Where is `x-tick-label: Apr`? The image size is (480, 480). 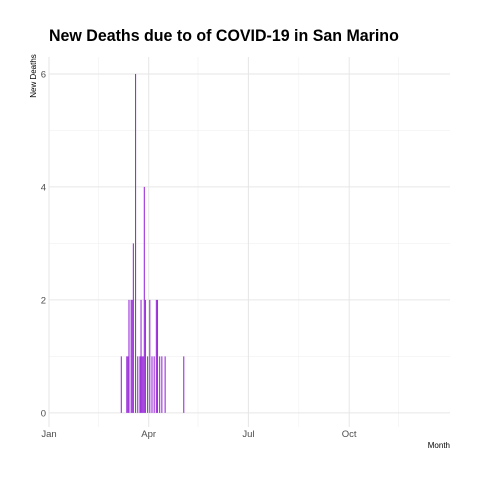 x-tick-label: Apr is located at coordinates (148, 434).